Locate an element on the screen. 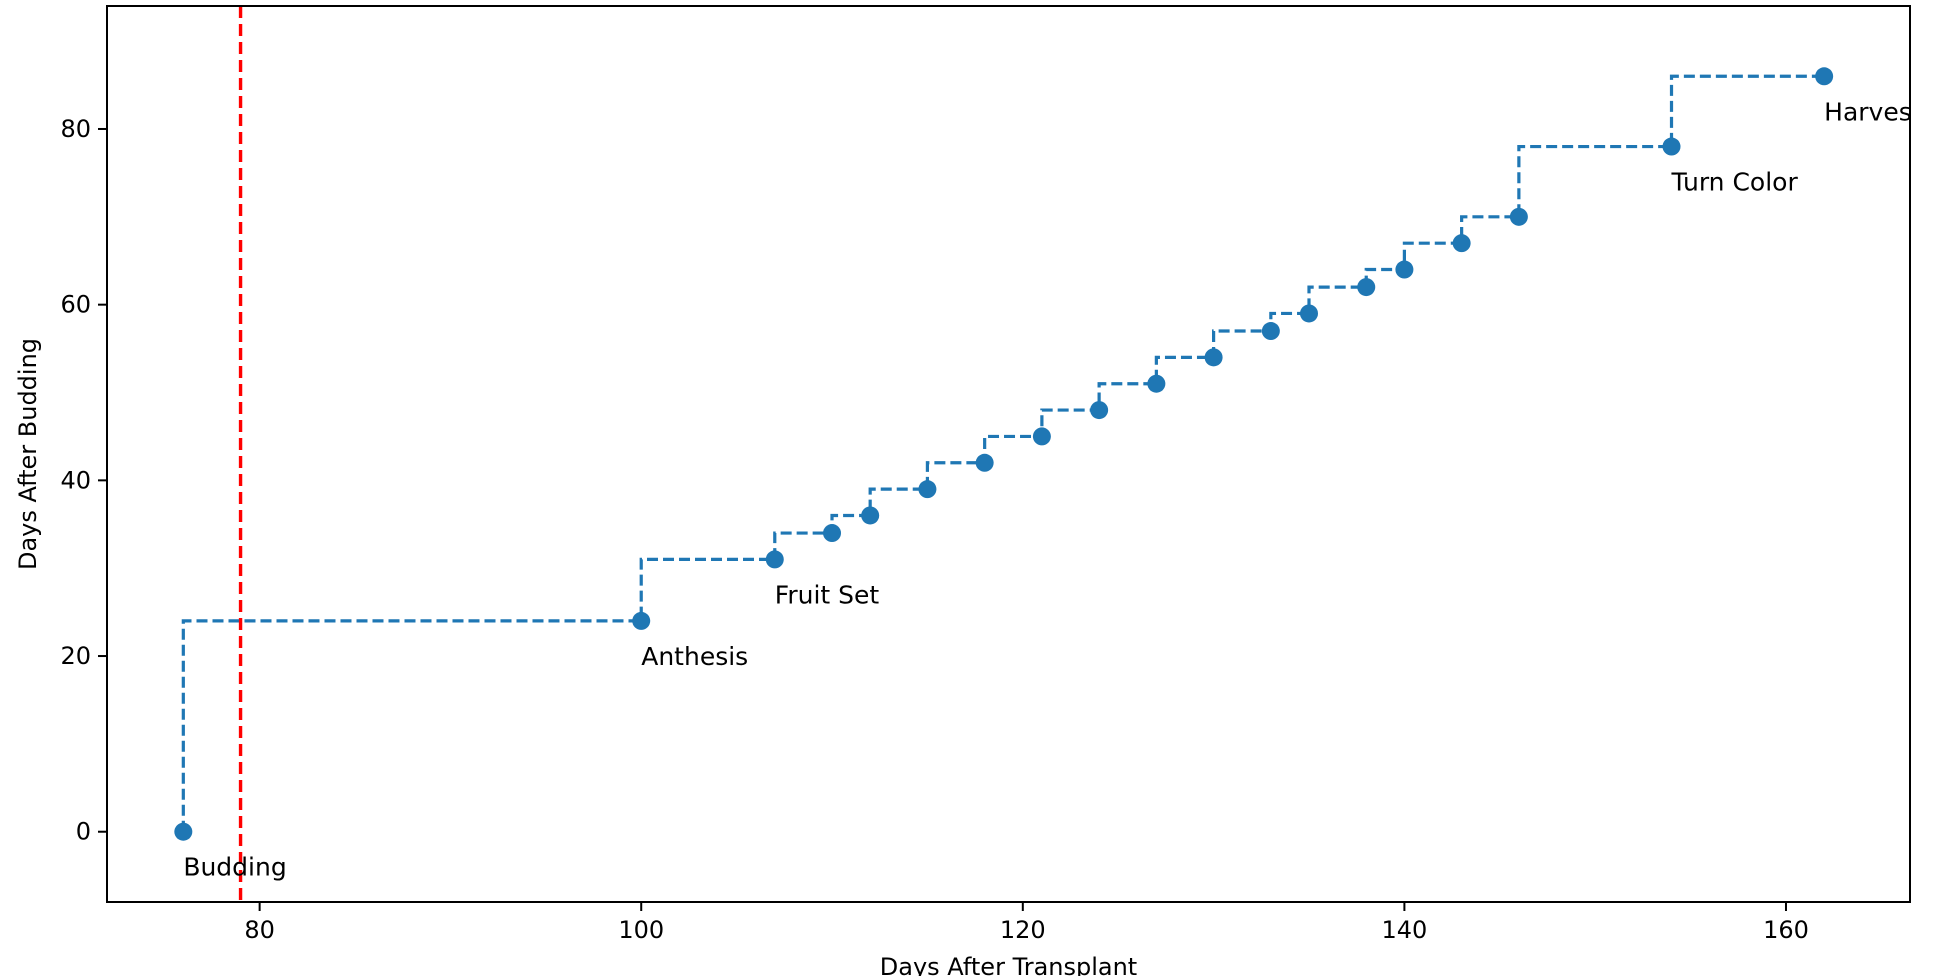  annotation-label: Anthesis is located at coordinates (694, 656).